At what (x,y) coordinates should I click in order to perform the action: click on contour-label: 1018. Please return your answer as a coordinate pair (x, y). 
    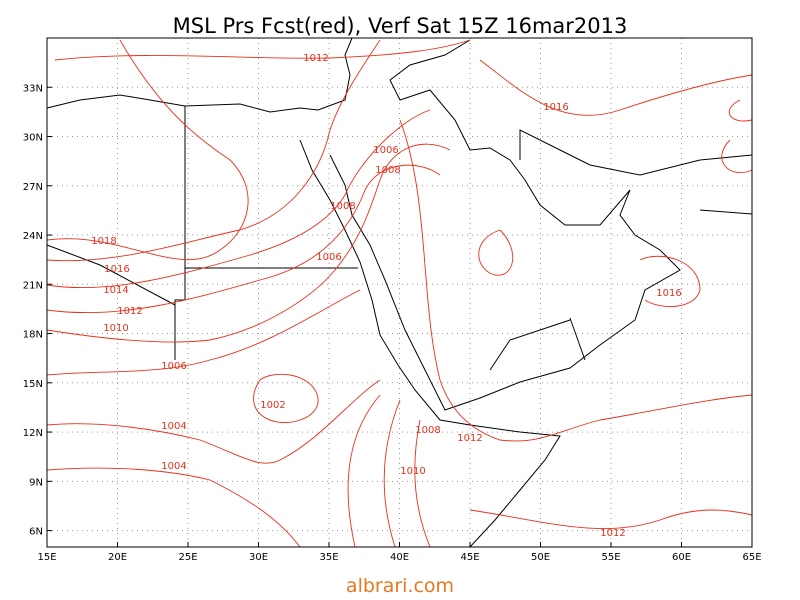
    Looking at the image, I should click on (103, 241).